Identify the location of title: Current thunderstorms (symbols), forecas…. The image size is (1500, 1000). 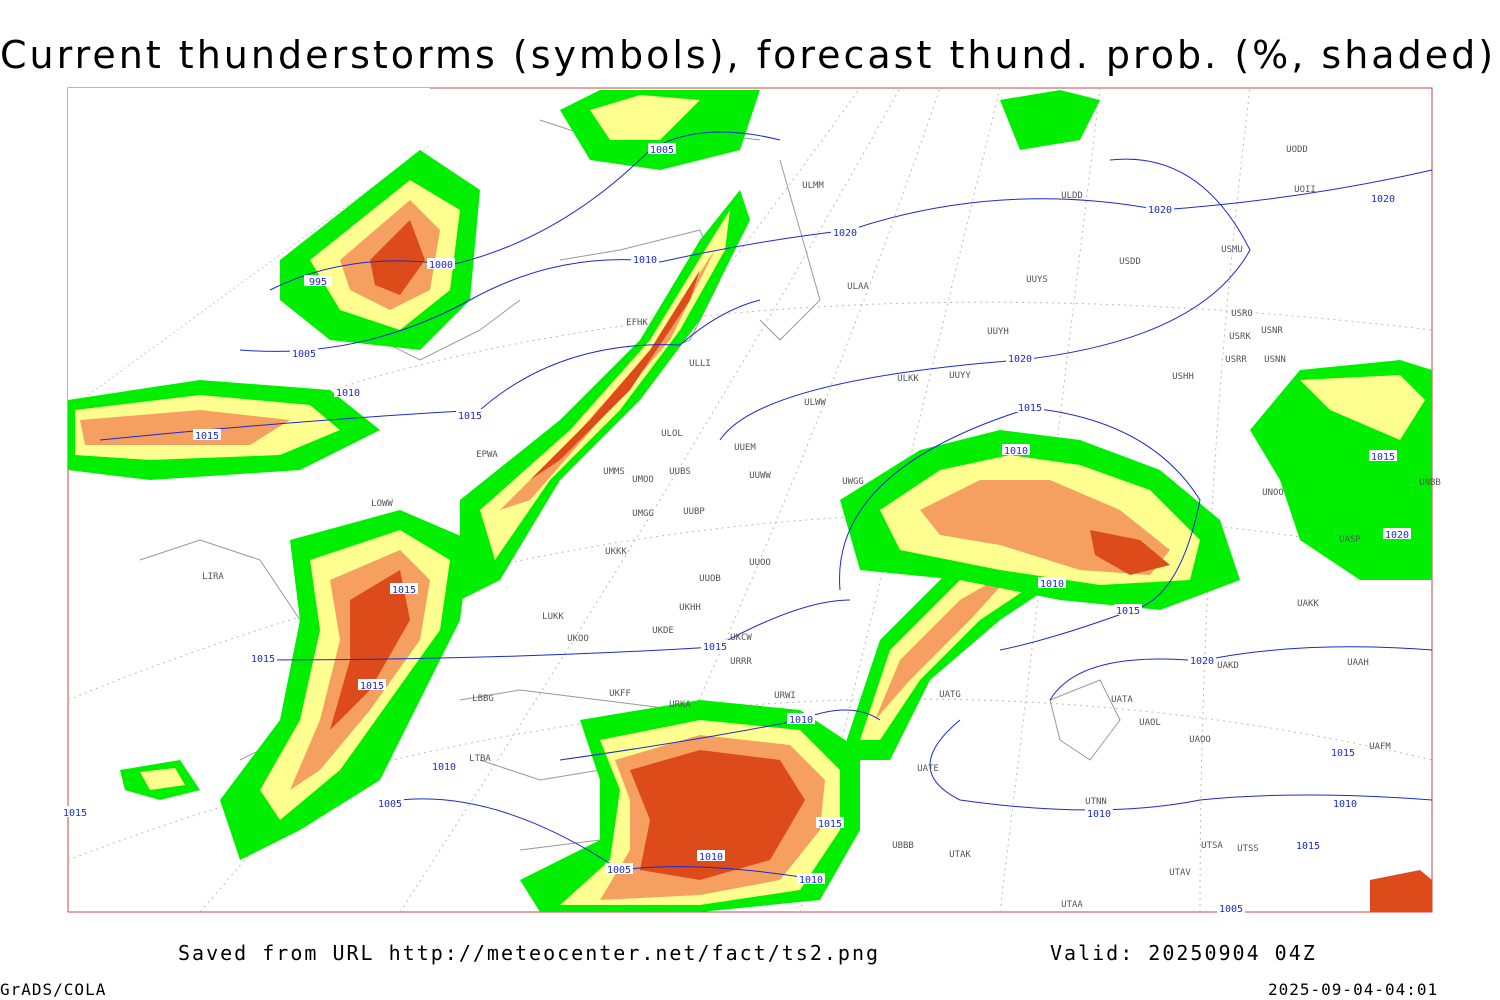
(748, 55).